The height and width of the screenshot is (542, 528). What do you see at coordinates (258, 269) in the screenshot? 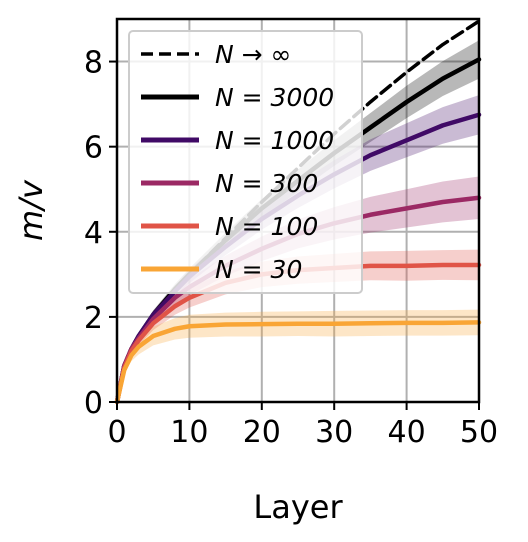
I see `legend-label: N = 30` at bounding box center [258, 269].